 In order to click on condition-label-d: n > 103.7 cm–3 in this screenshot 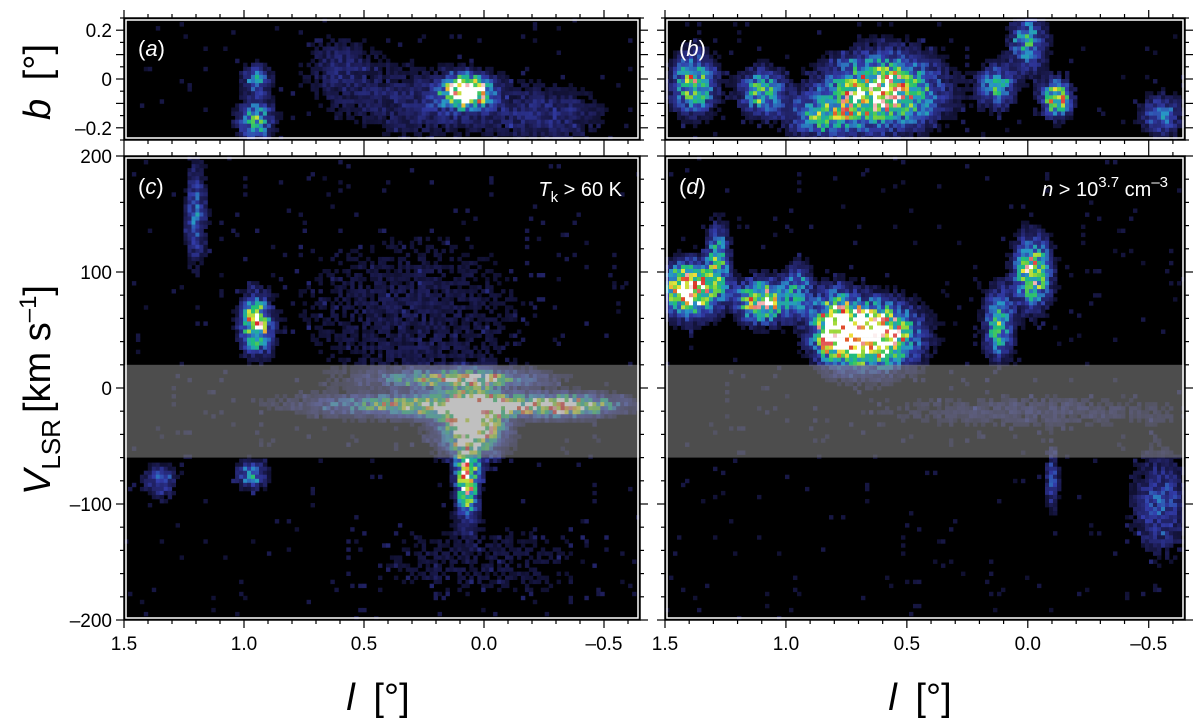, I will do `click(1105, 187)`.